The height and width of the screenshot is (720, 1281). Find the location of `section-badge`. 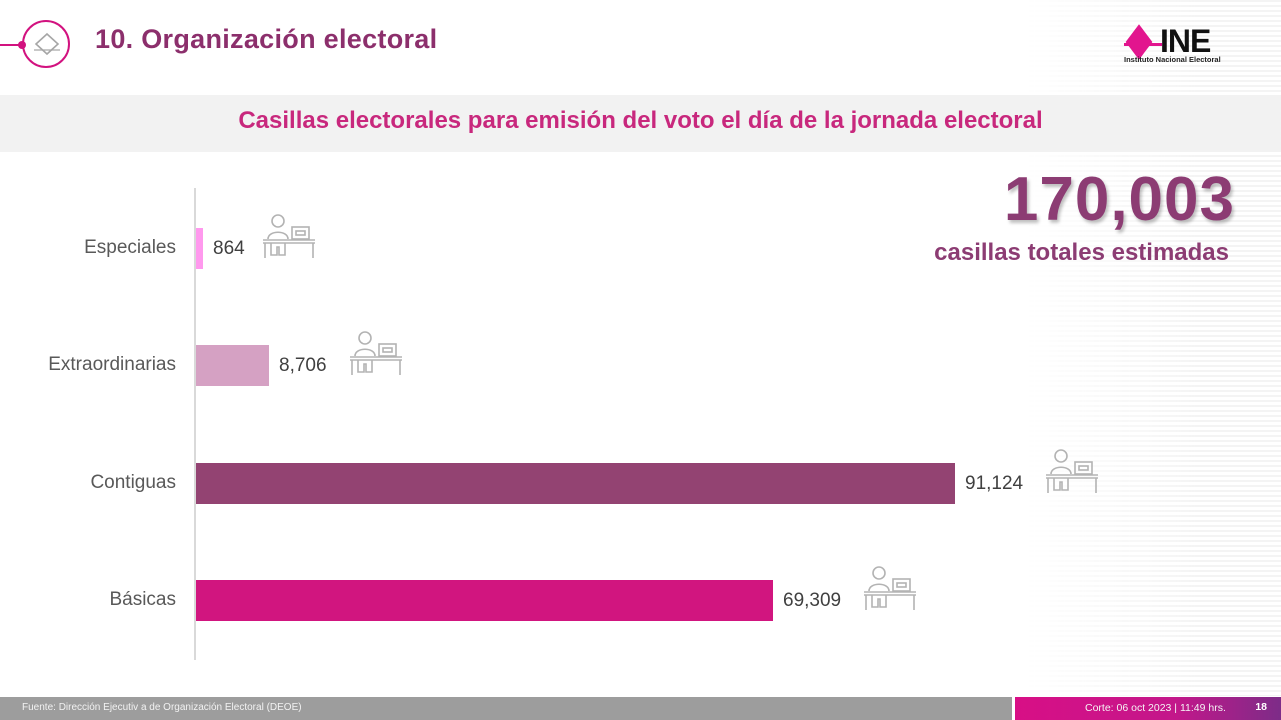

section-badge is located at coordinates (46, 44).